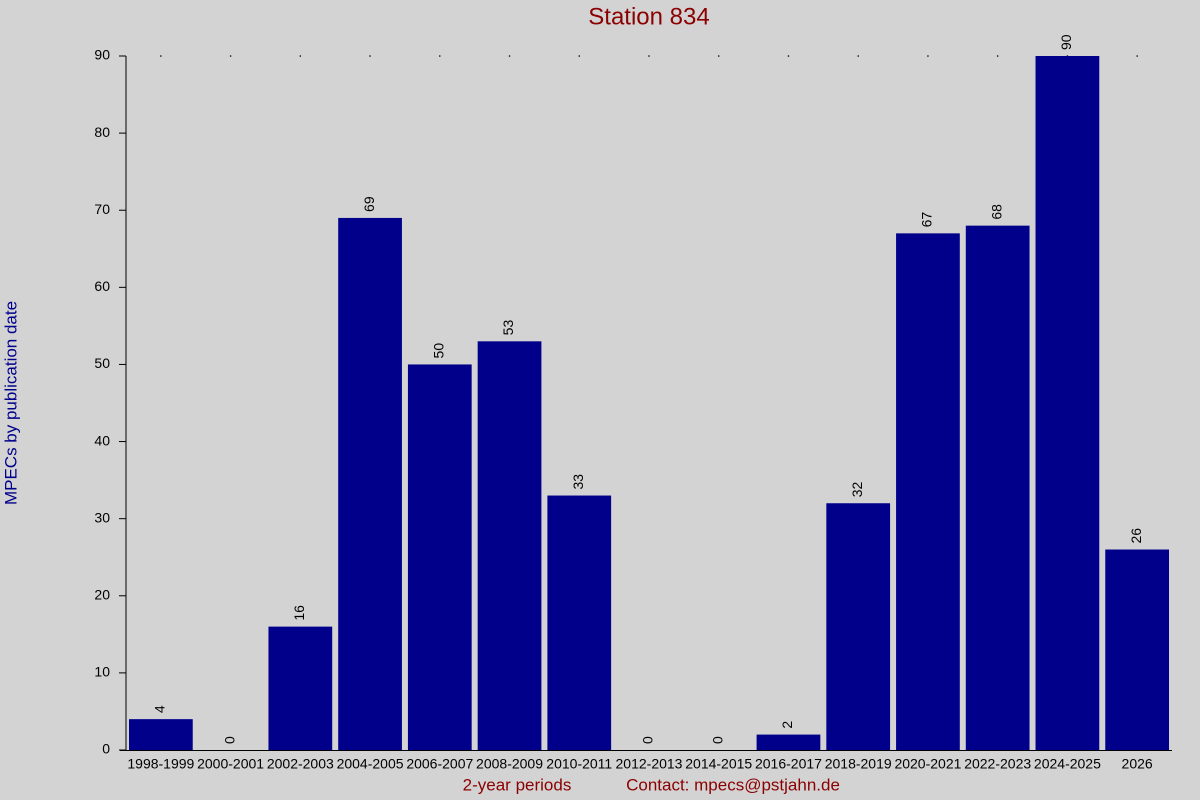 This screenshot has width=1200, height=800. What do you see at coordinates (160, 709) in the screenshot?
I see `value-label: 4` at bounding box center [160, 709].